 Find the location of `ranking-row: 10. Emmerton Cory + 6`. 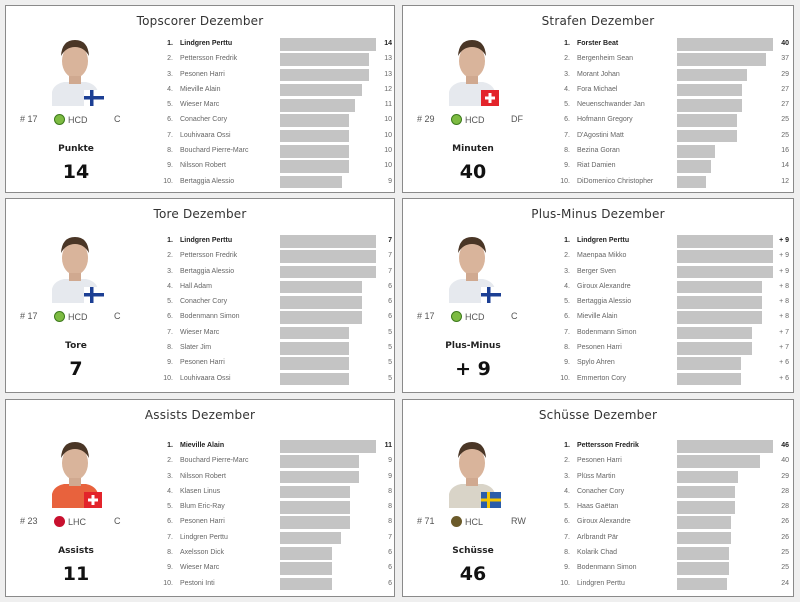

ranking-row: 10. Emmerton Cory + 6 is located at coordinates (673, 379).